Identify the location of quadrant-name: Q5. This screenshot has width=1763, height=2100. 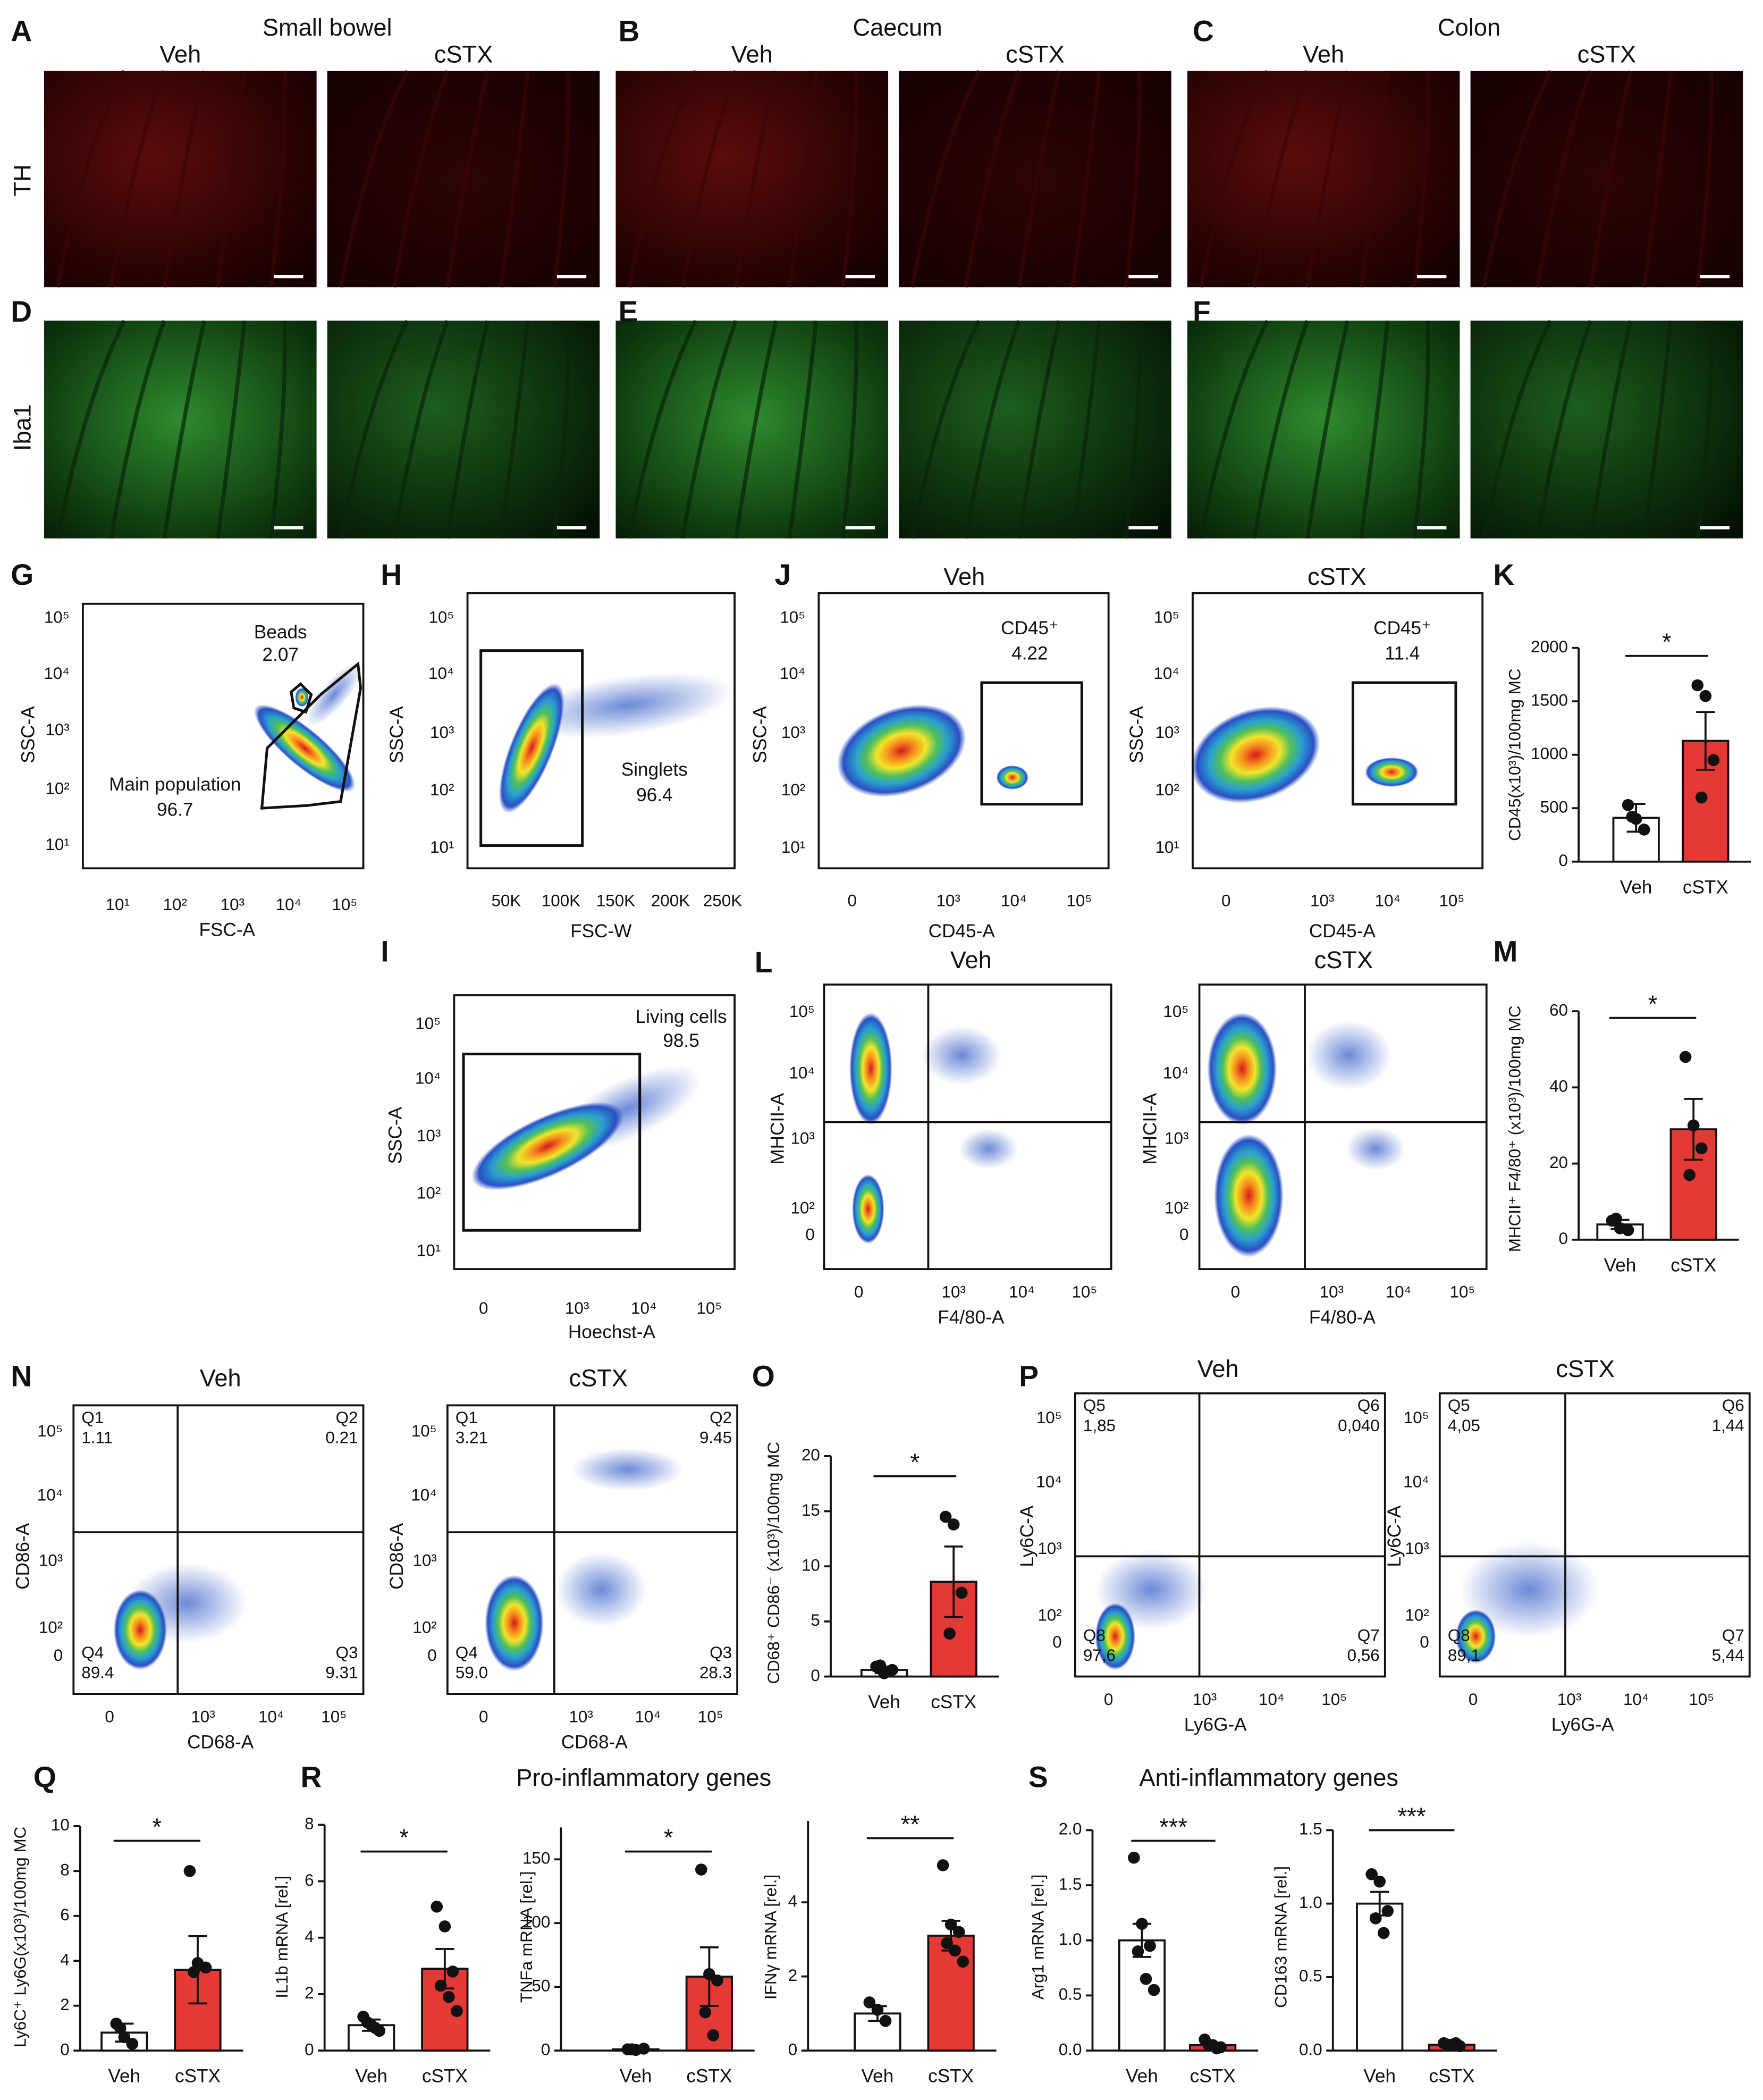
(1459, 1405).